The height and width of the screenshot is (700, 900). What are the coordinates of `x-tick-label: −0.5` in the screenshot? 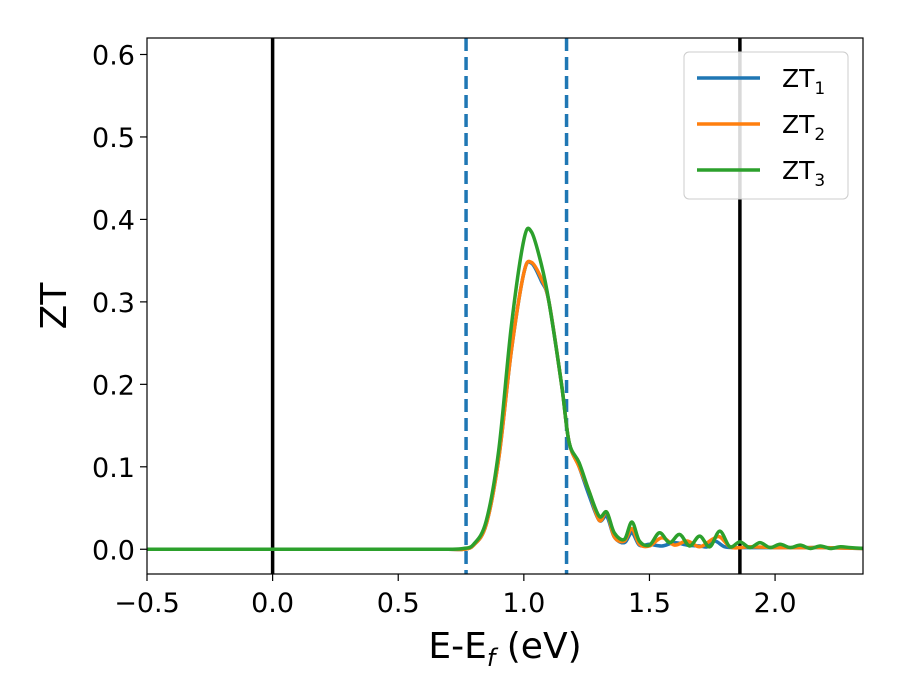 It's located at (147, 603).